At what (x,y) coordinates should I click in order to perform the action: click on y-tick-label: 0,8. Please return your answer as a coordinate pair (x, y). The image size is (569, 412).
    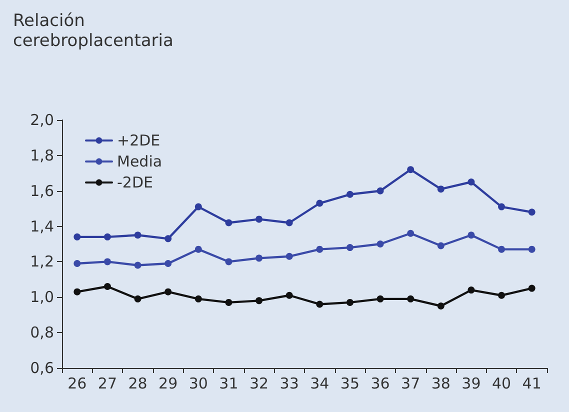
    Looking at the image, I should click on (42, 333).